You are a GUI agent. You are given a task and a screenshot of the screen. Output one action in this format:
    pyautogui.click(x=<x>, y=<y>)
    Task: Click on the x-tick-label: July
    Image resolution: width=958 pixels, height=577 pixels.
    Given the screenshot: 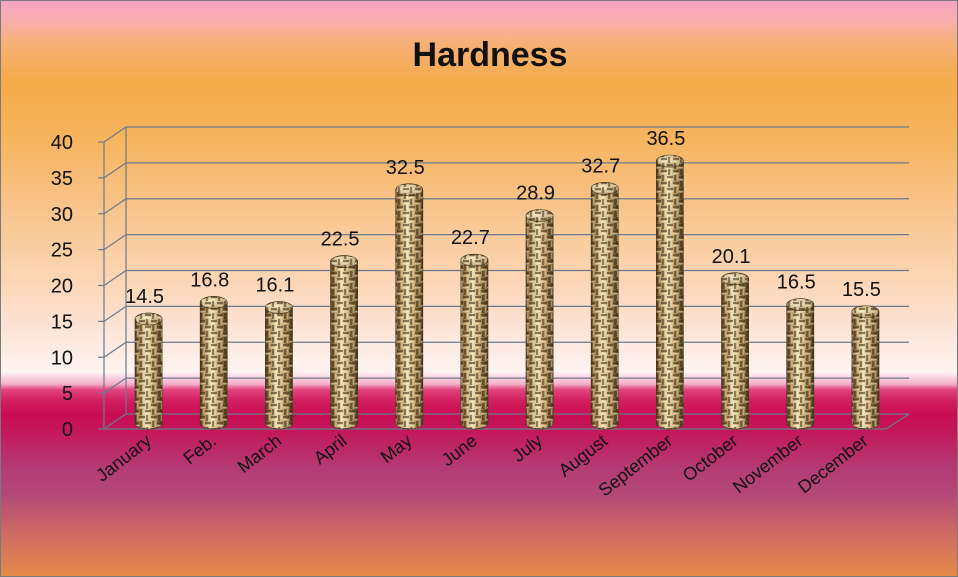 What is the action you would take?
    pyautogui.click(x=528, y=447)
    